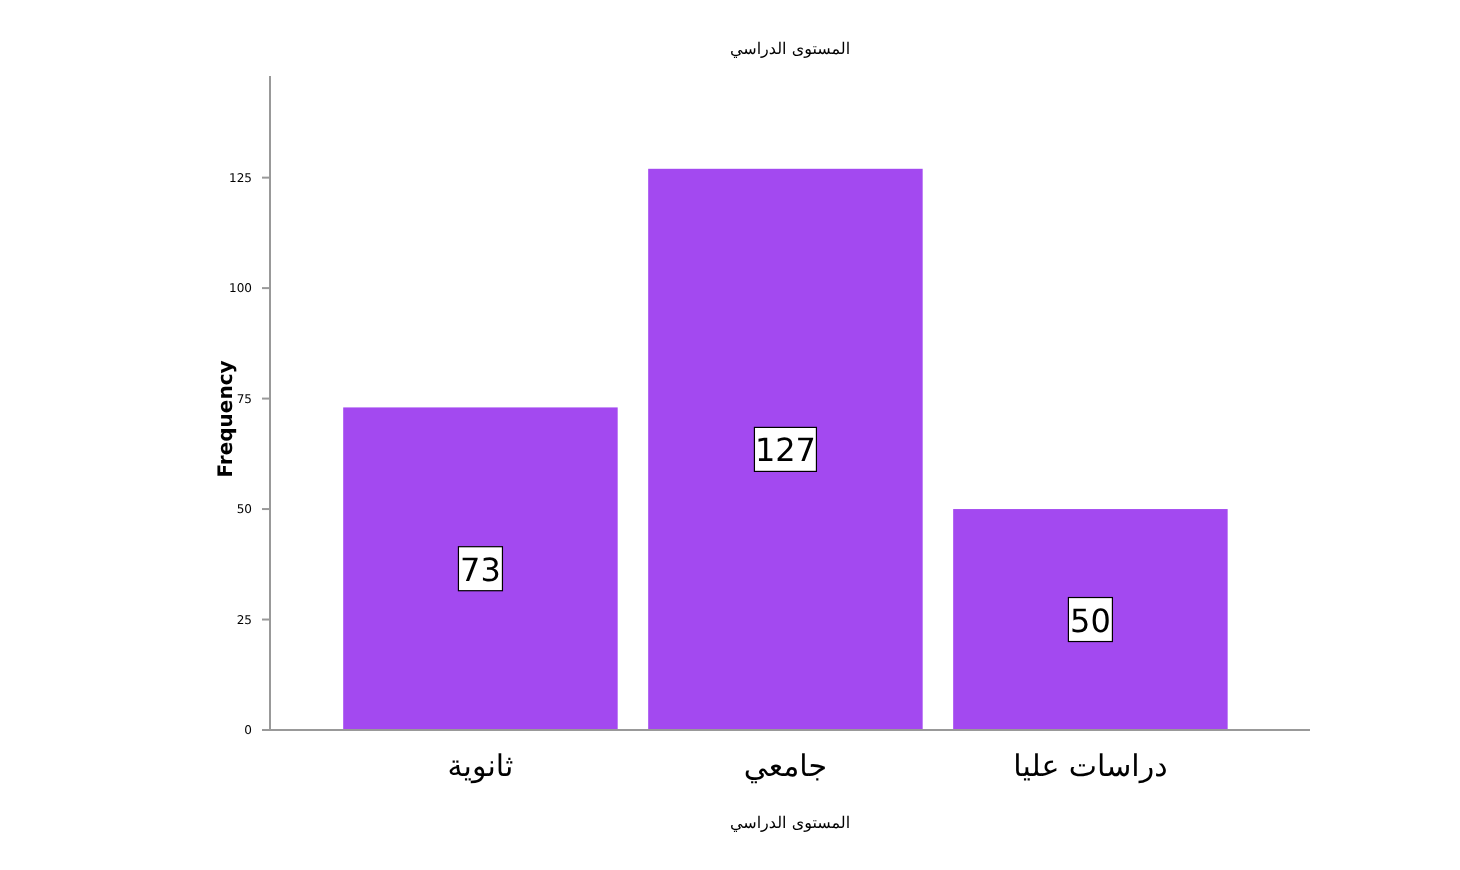 This screenshot has height=870, width=1460. Describe the element at coordinates (790, 49) in the screenshot. I see `chart-title: المستوى الدراسي` at that location.